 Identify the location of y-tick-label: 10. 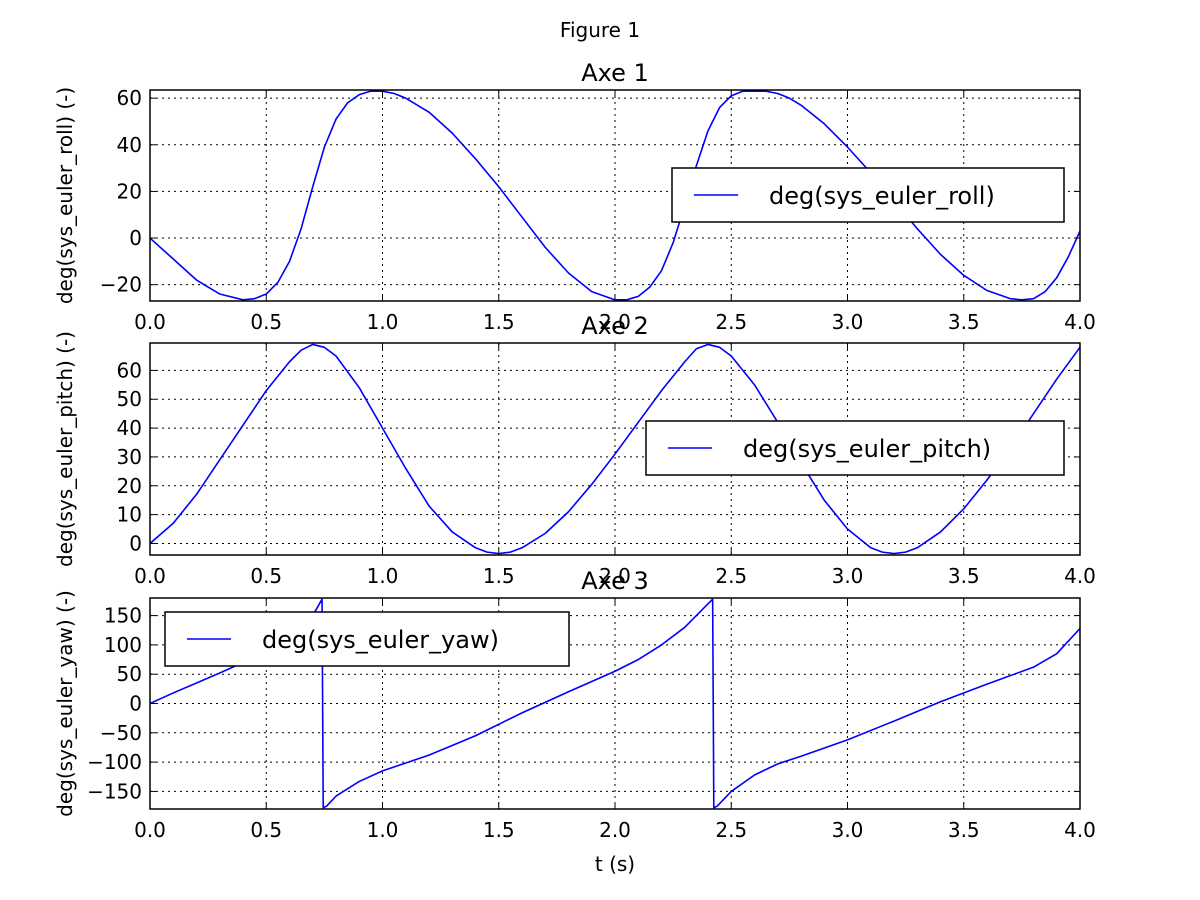
(129, 515).